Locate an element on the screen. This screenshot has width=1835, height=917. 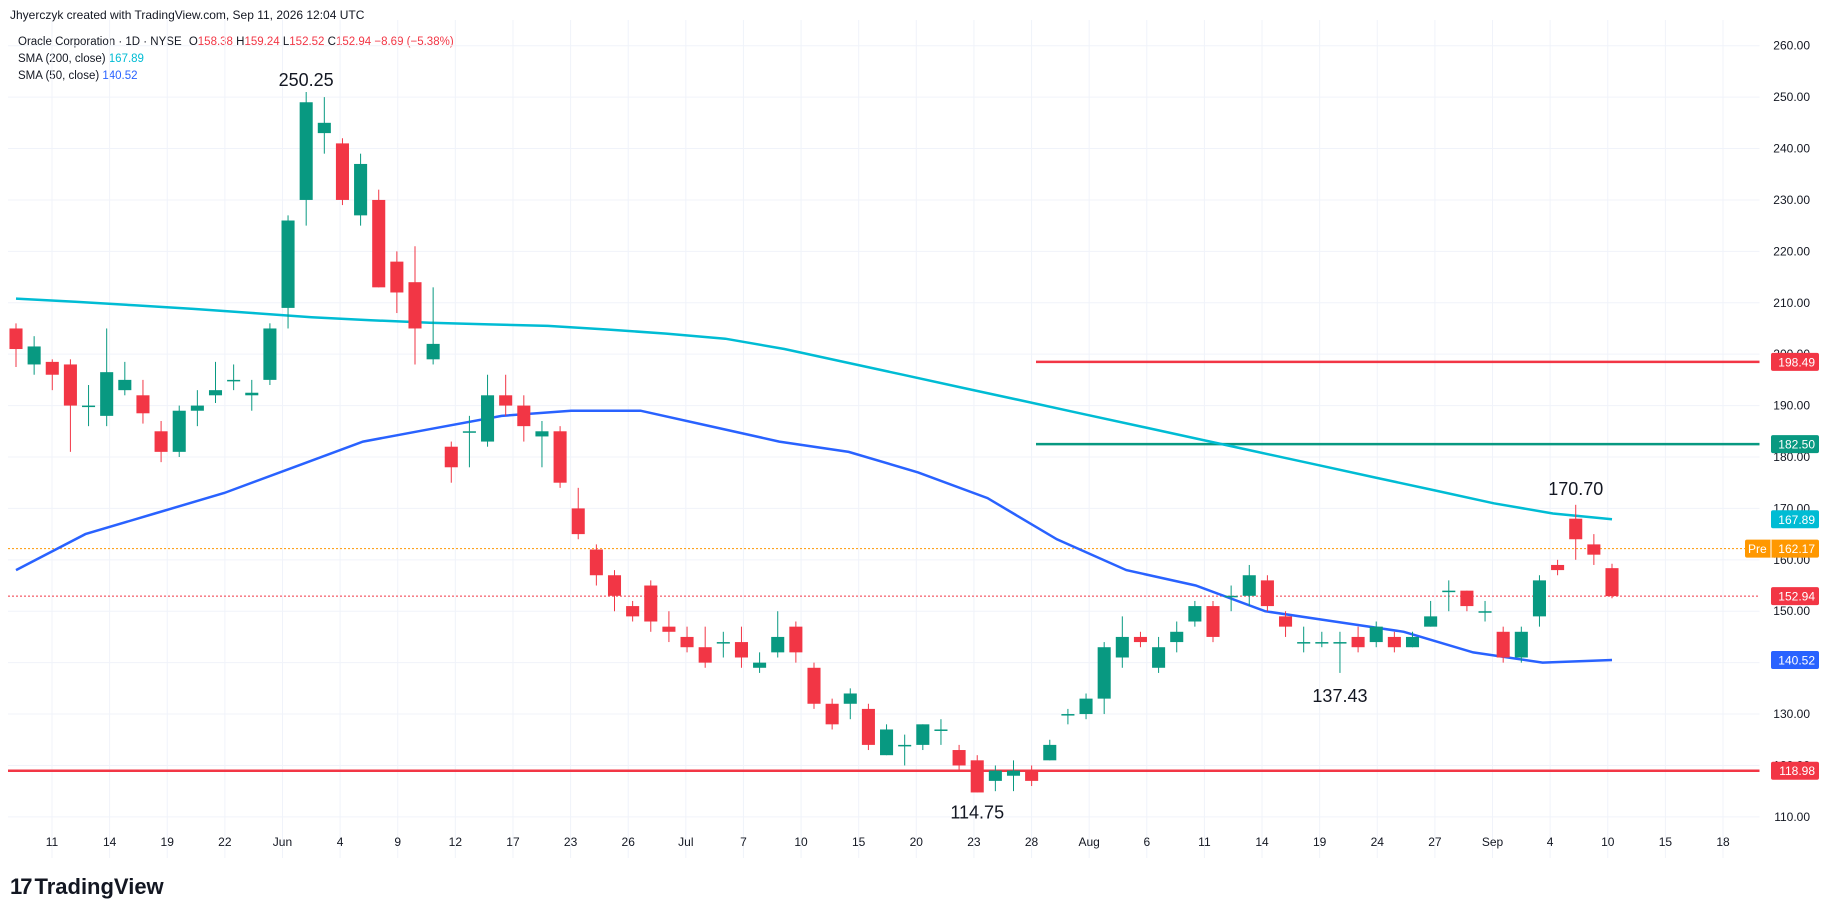
y-tick-label: 260.00 is located at coordinates (1791, 46).